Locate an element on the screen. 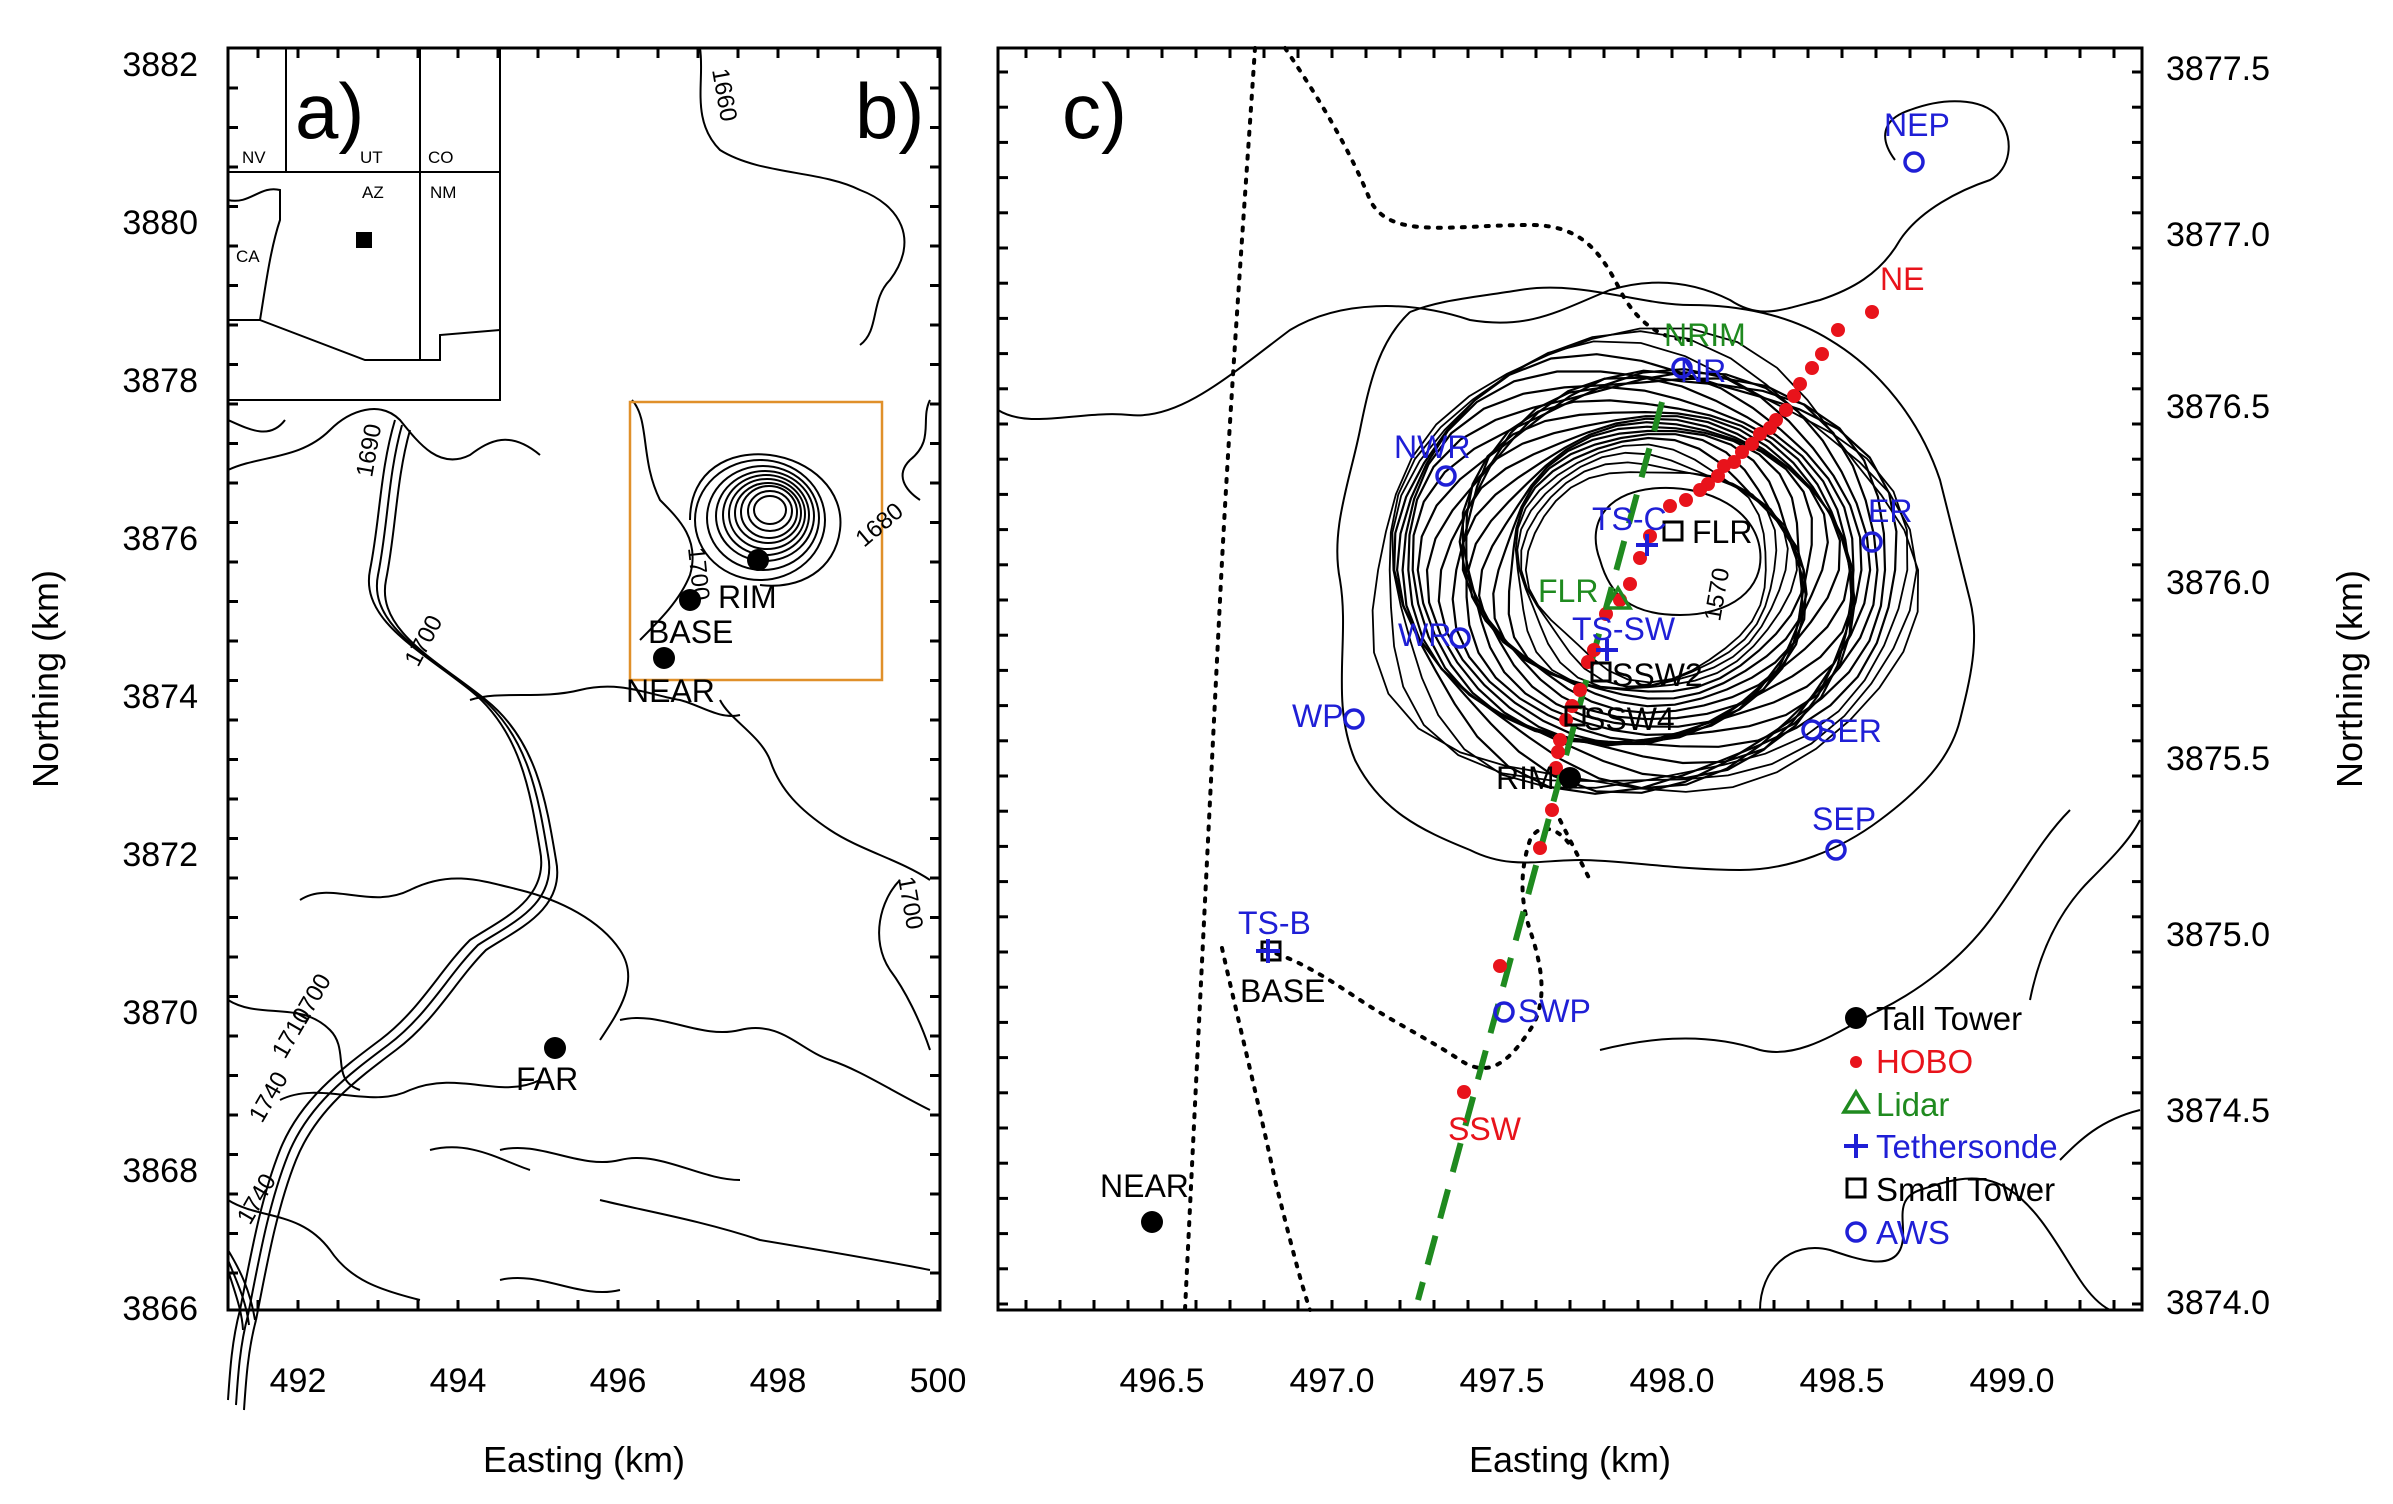 The height and width of the screenshot is (1504, 2393). y-tick-label: 3872 is located at coordinates (160, 855).